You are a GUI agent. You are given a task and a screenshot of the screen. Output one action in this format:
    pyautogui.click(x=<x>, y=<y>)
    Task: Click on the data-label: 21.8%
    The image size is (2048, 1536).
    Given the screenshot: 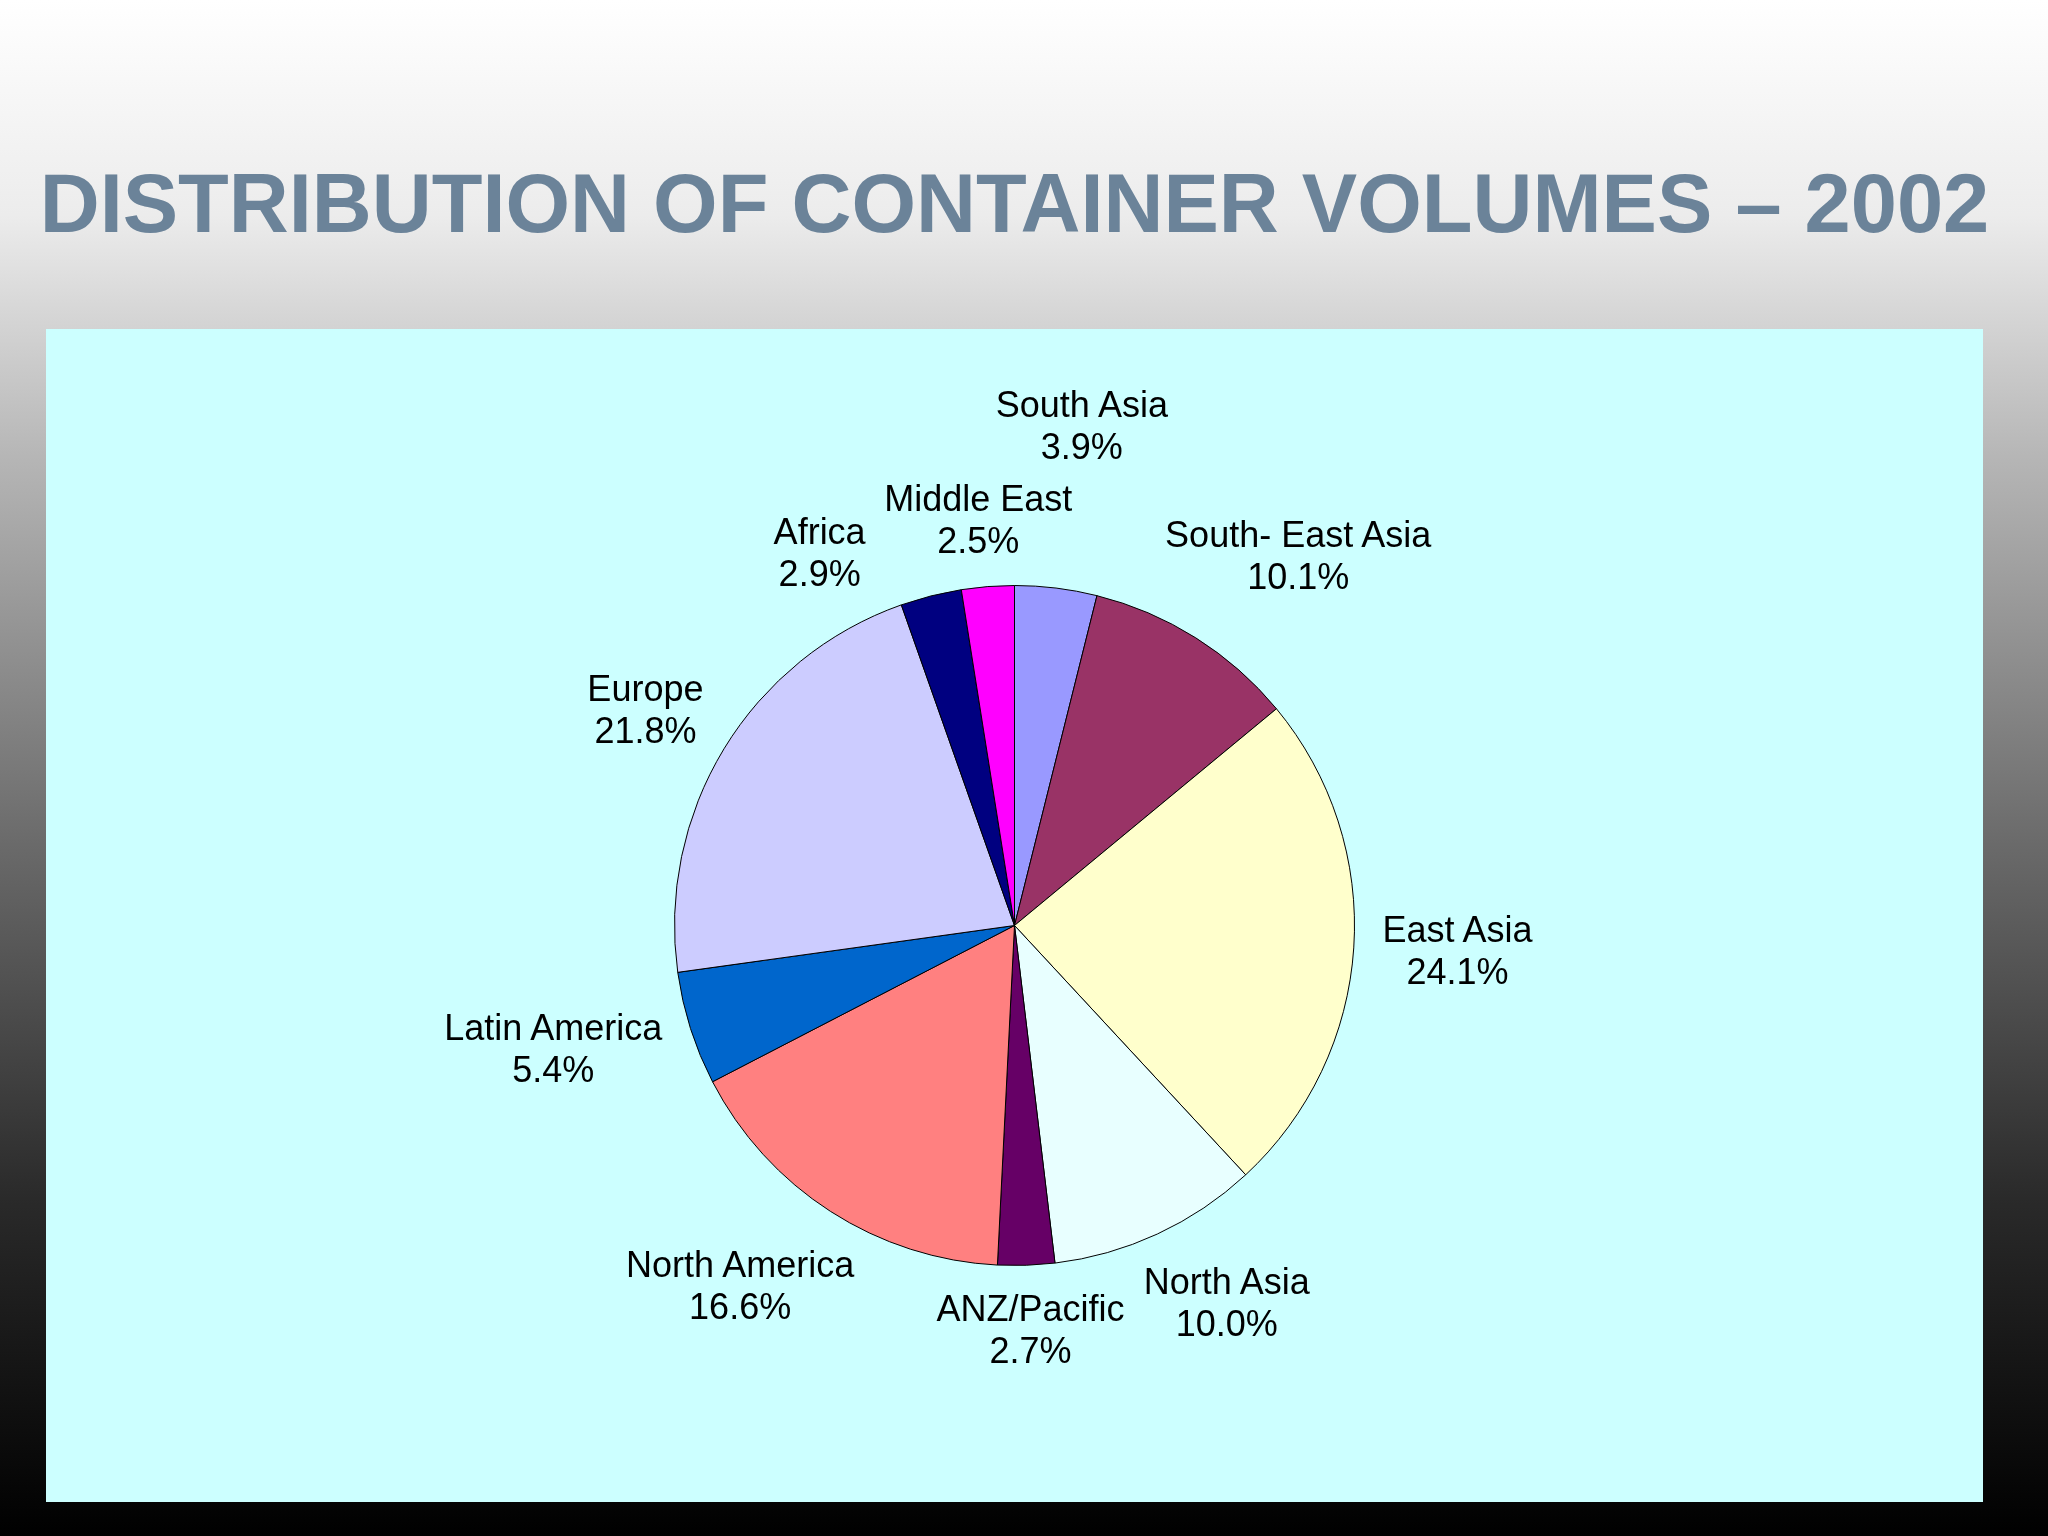 What is the action you would take?
    pyautogui.click(x=645, y=731)
    